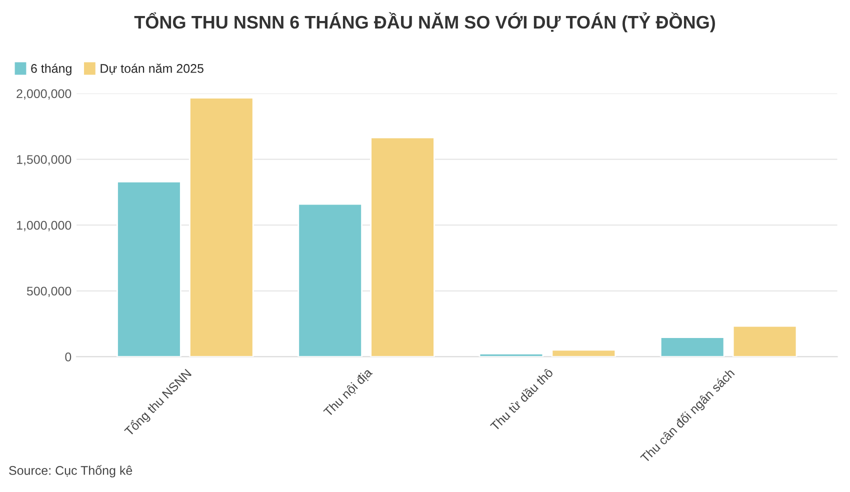 The width and height of the screenshot is (850, 492). Describe the element at coordinates (68, 357) in the screenshot. I see `y-tick-label: 0` at that location.